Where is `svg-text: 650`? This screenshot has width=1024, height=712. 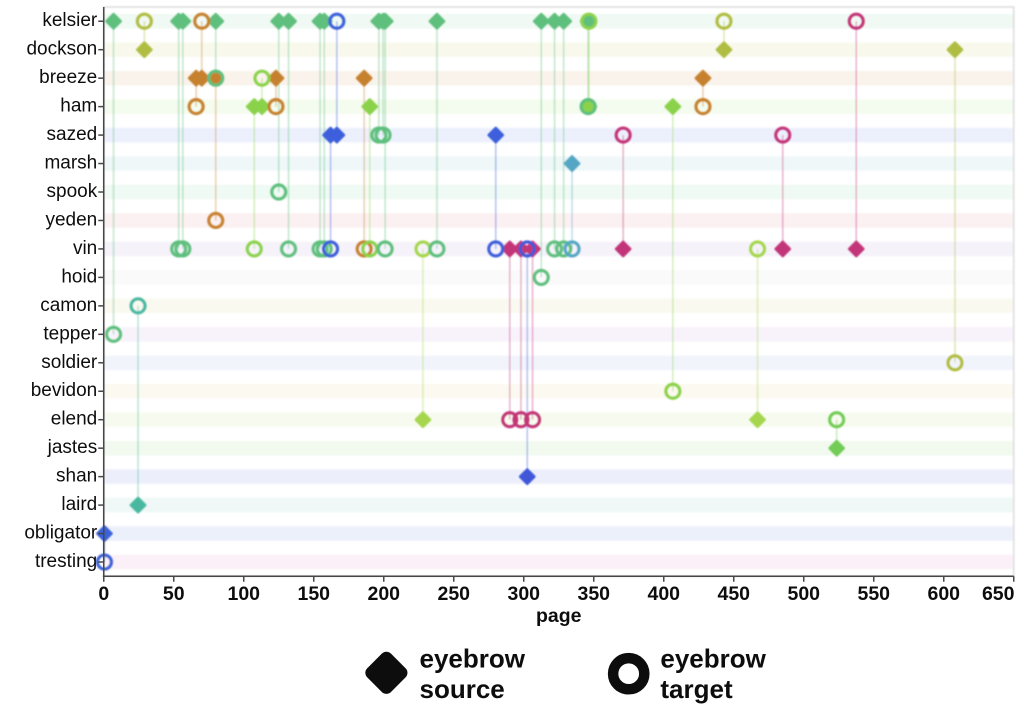
svg-text: 650 is located at coordinates (998, 594).